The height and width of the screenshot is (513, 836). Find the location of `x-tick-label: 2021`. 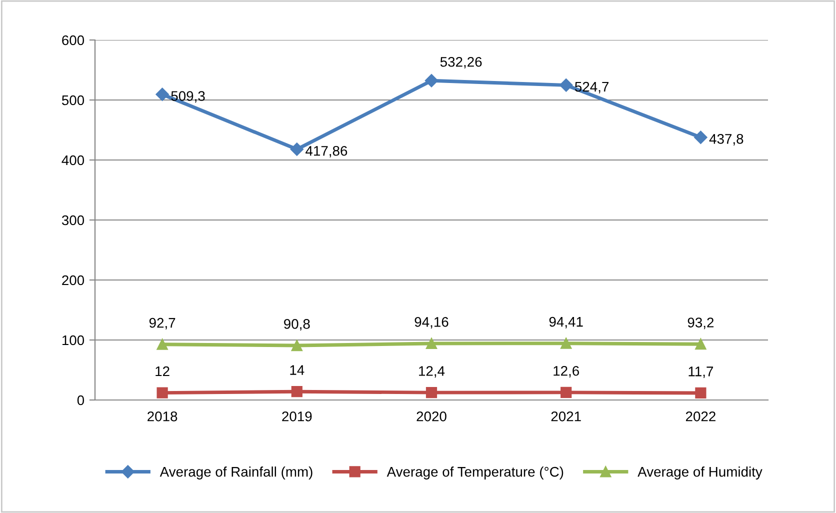

x-tick-label: 2021 is located at coordinates (566, 416).